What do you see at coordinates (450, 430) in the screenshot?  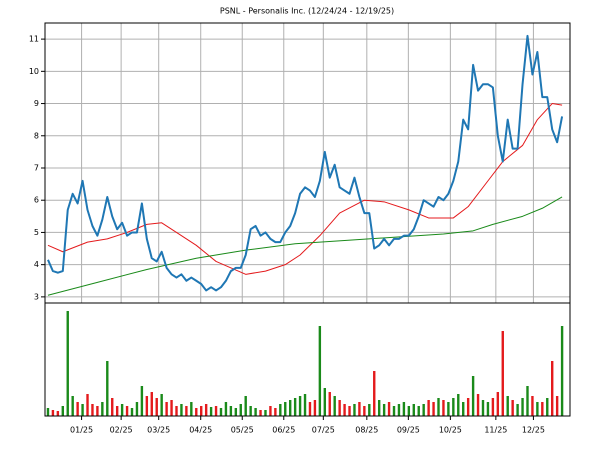 I see `x-tick-label: 10/25` at bounding box center [450, 430].